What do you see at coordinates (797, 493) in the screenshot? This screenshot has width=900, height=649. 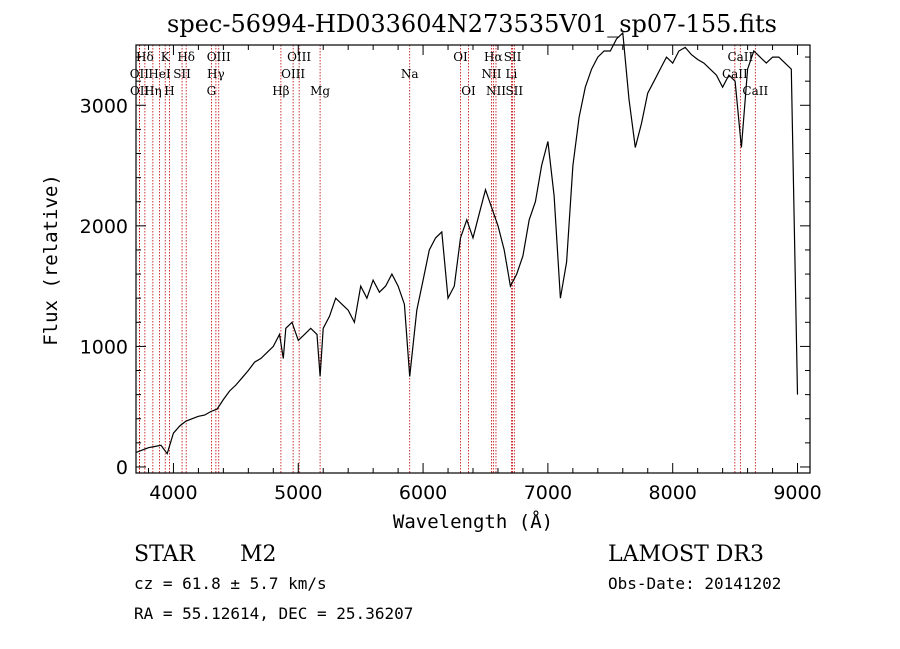 I see `x-tick-label: 9000` at bounding box center [797, 493].